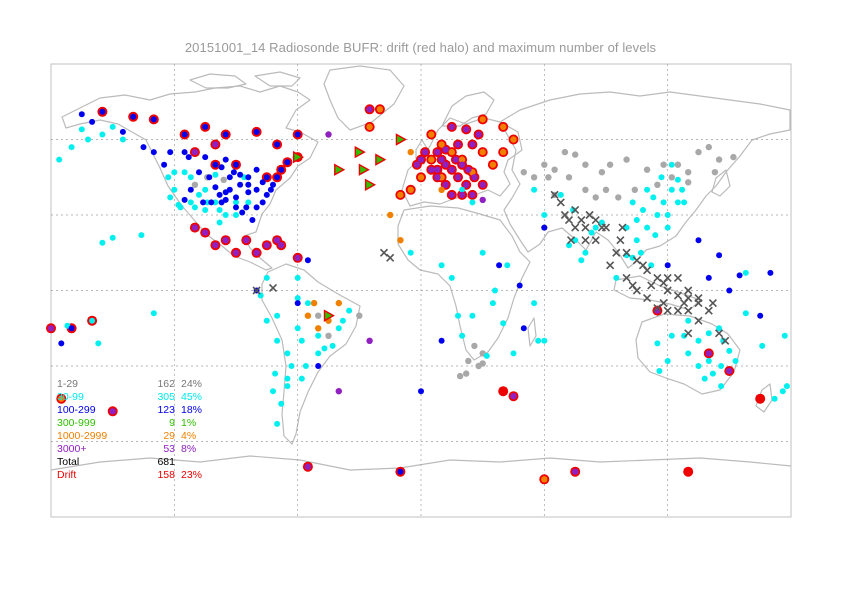 The image size is (841, 595). I want to click on drift-triangle-marker, so click(298, 157).